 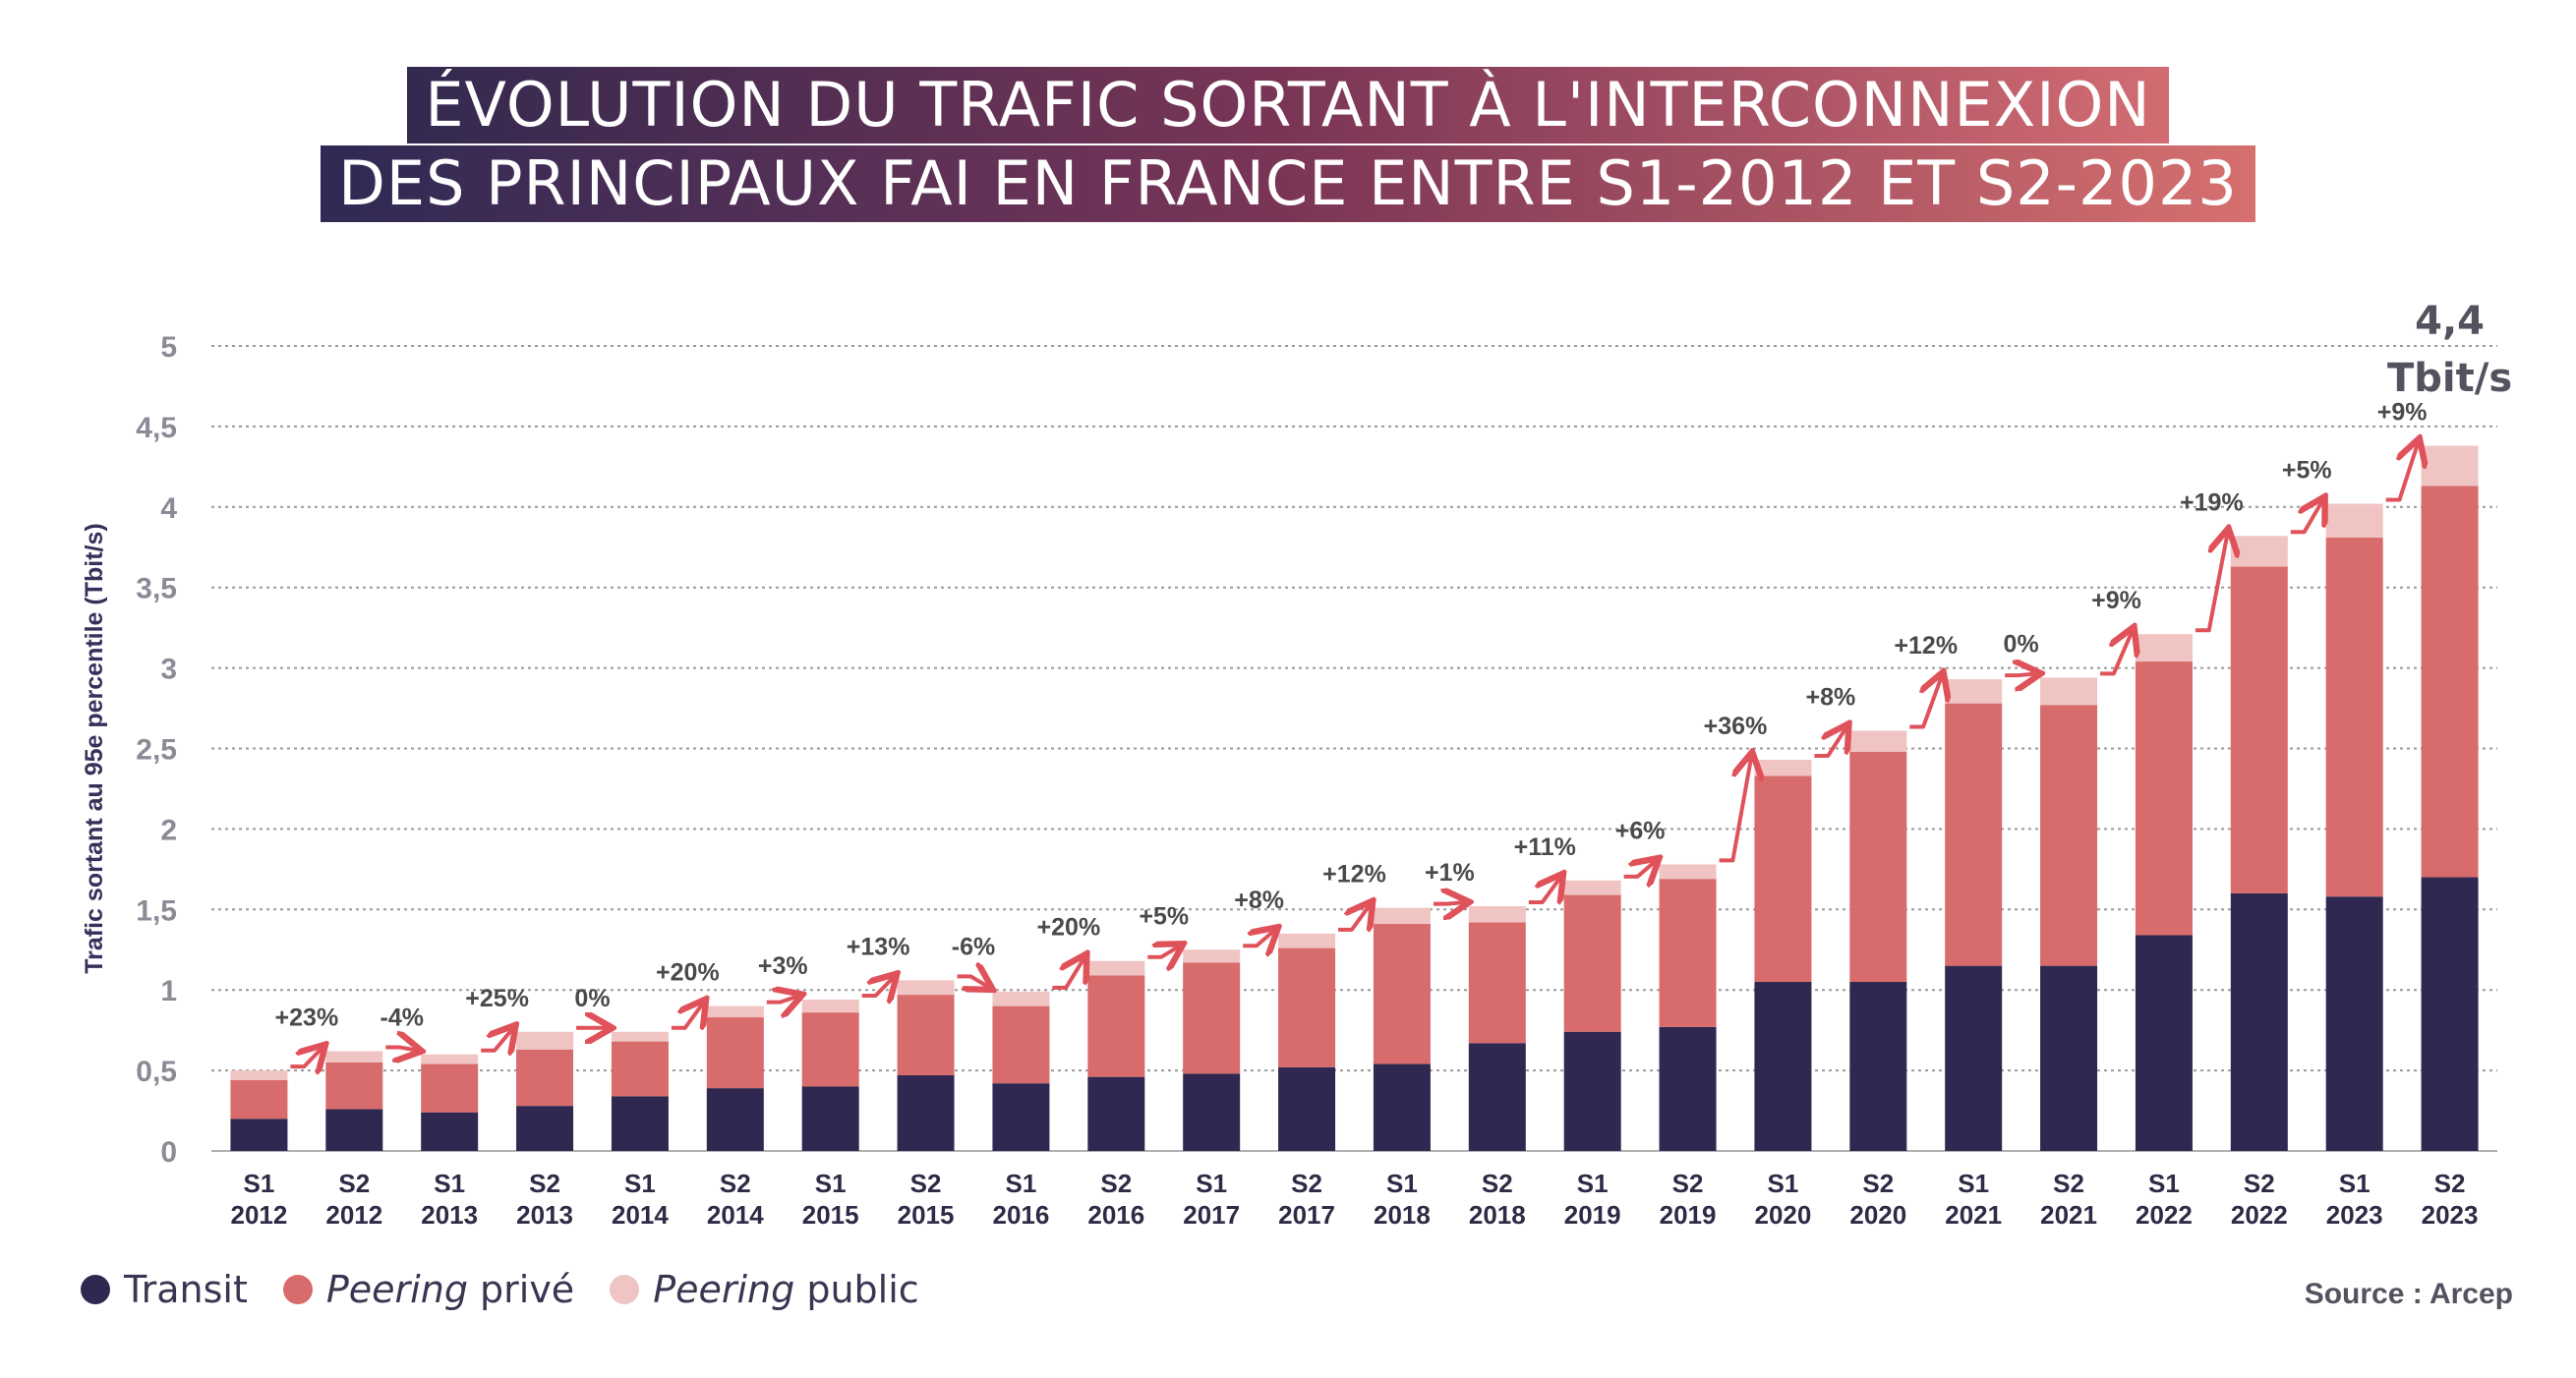 What do you see at coordinates (1450, 873) in the screenshot?
I see `growth-label: +1%` at bounding box center [1450, 873].